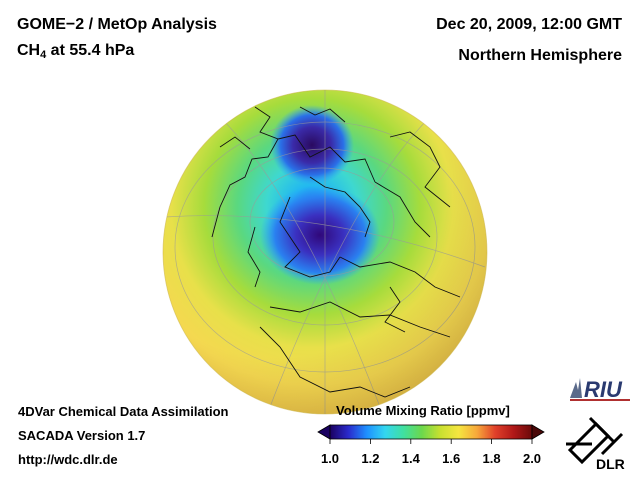 This screenshot has height=480, width=640. I want to click on colorbar-tick-label: 1.4, so click(410, 458).